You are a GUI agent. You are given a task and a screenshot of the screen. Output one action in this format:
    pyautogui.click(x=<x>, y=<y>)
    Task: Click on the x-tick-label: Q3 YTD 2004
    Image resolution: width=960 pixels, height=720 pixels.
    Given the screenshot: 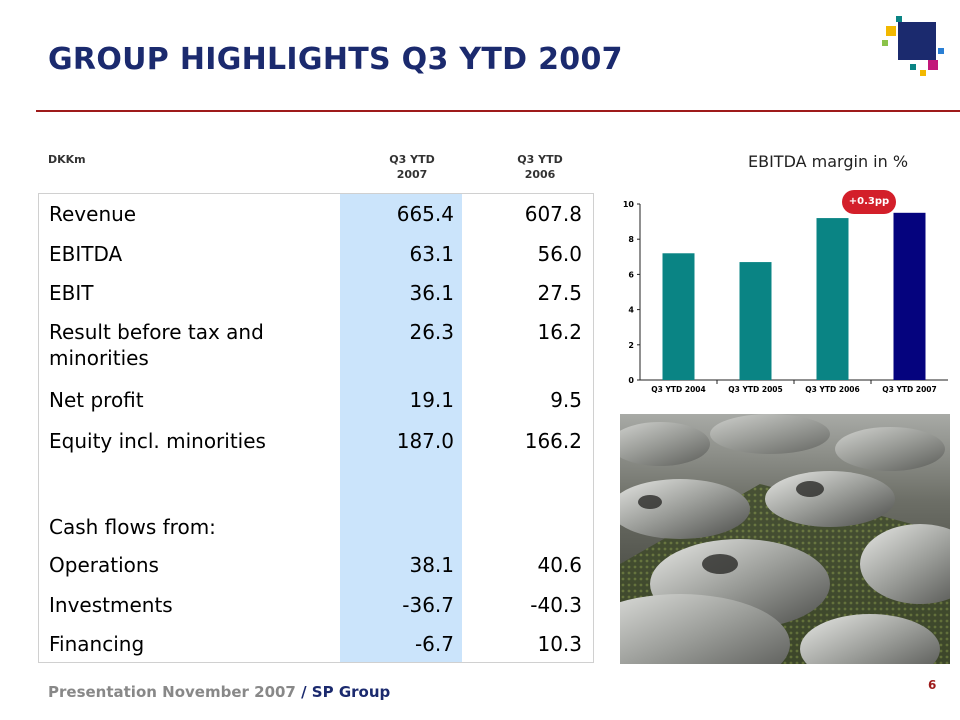 What is the action you would take?
    pyautogui.click(x=678, y=389)
    